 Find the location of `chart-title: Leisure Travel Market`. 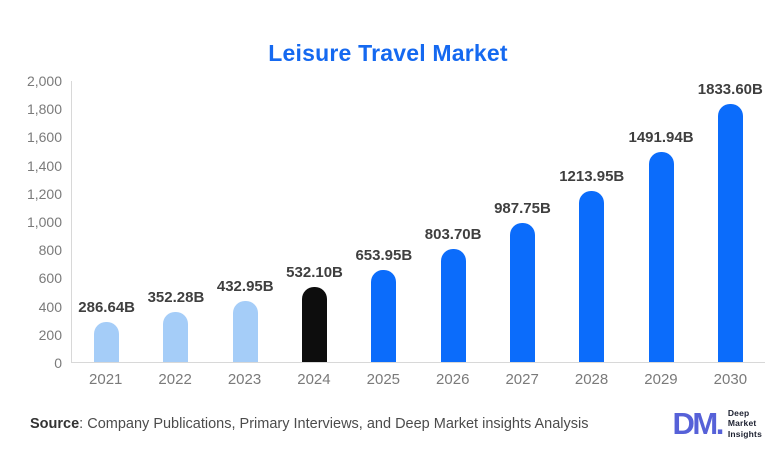

chart-title: Leisure Travel Market is located at coordinates (388, 53).